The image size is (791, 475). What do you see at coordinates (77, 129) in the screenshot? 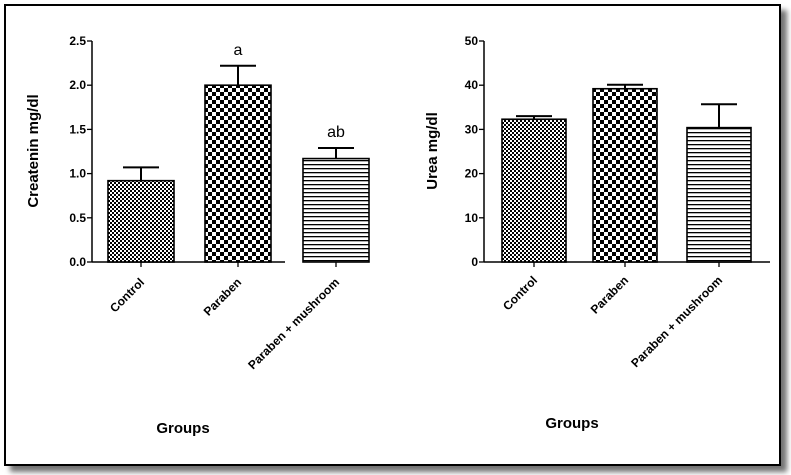
I see `y-tick-label: 1.5` at bounding box center [77, 129].